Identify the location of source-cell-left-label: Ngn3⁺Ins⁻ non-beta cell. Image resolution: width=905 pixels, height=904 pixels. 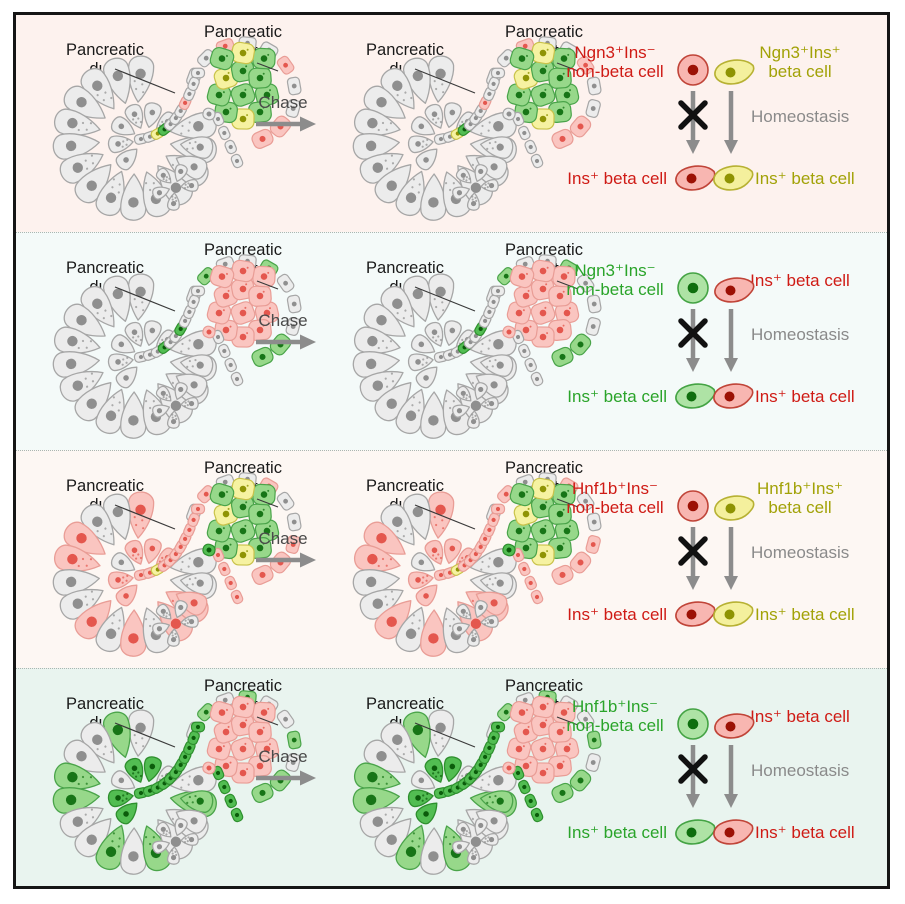
(614, 280).